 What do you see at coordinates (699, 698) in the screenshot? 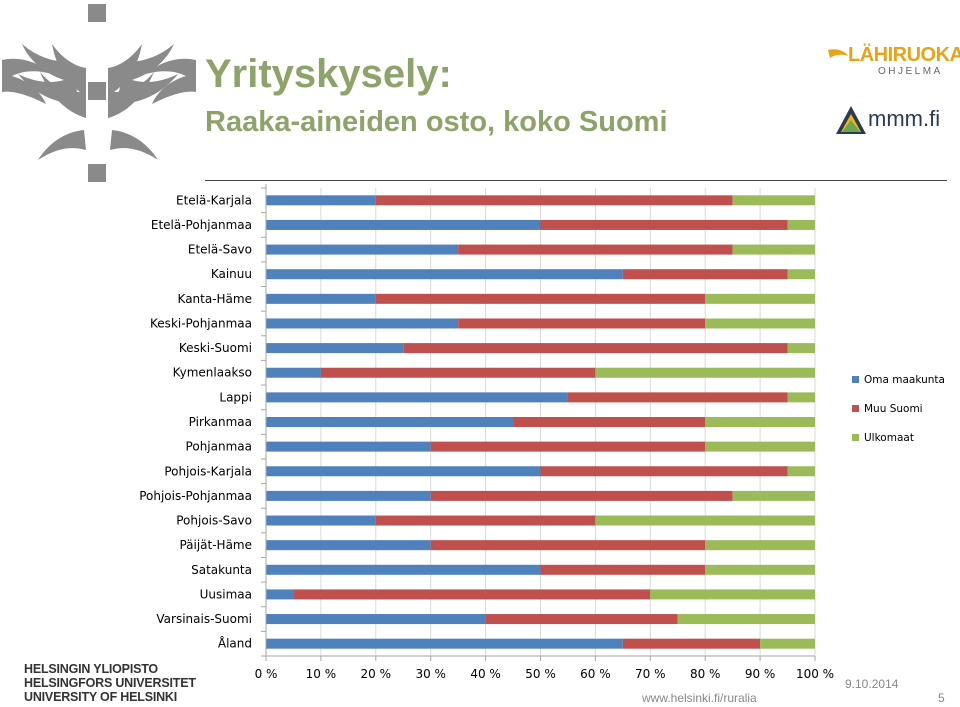
I see `footer-url: www.helsinki.fi/ruralia` at bounding box center [699, 698].